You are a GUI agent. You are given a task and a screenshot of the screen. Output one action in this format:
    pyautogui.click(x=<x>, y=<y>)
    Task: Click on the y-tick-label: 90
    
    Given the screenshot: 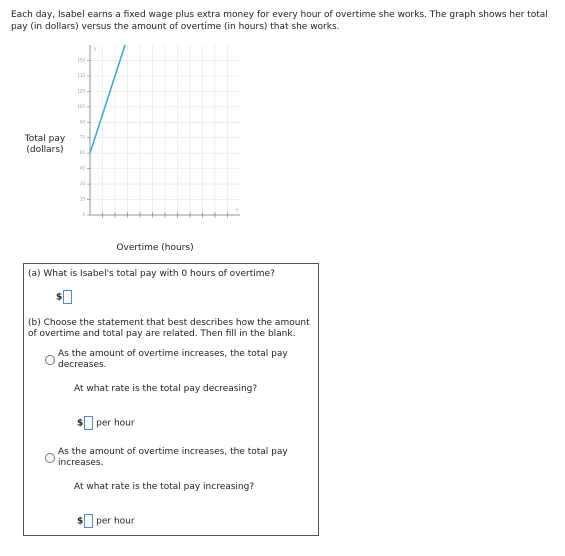 What is the action you would take?
    pyautogui.click(x=83, y=121)
    